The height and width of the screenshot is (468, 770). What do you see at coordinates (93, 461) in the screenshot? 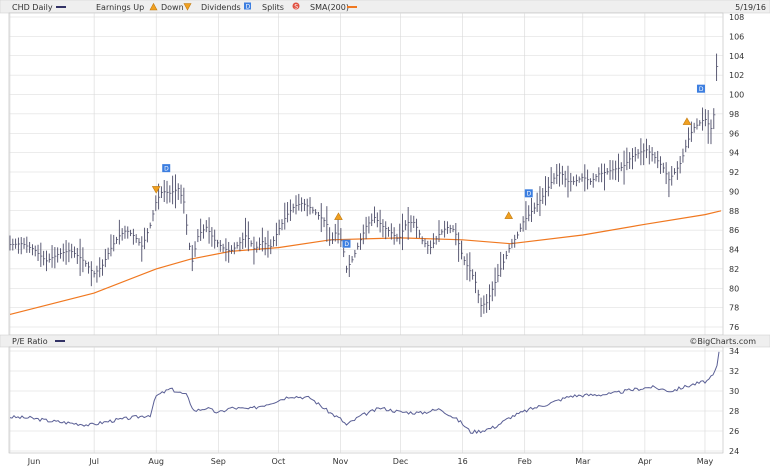
I see `x-tick-label: Jul` at bounding box center [93, 461].